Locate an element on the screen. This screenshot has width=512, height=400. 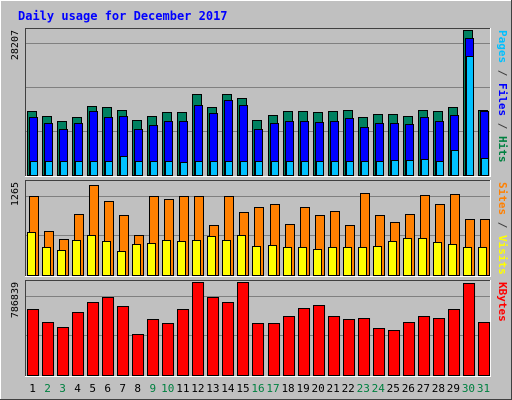
legend-part: Sites is located at coordinates (502, 198).